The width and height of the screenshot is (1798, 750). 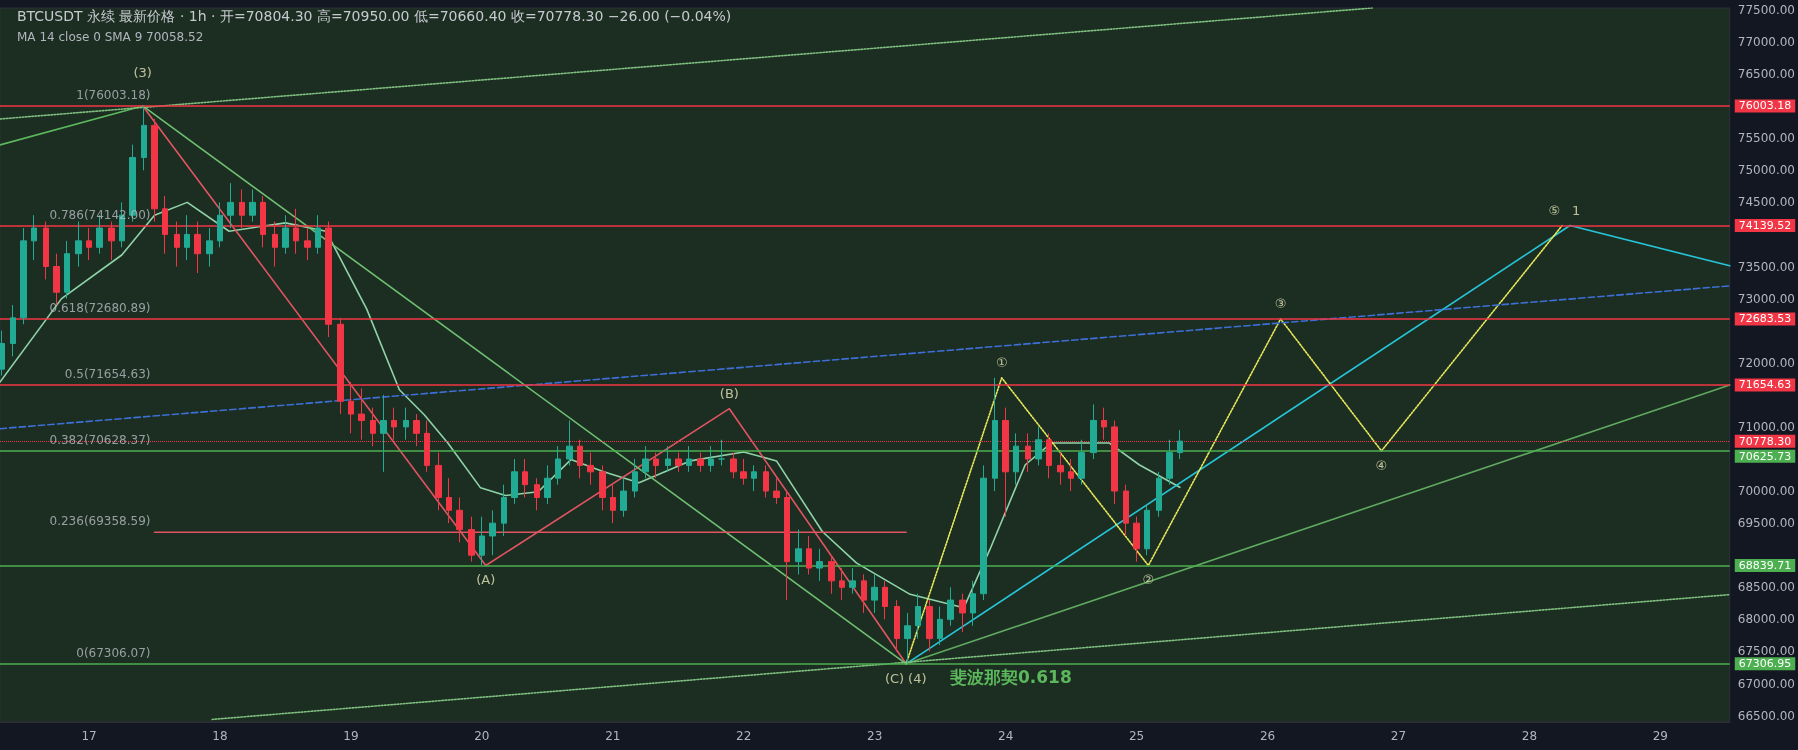 I want to click on annotation: ③, so click(x=1280, y=303).